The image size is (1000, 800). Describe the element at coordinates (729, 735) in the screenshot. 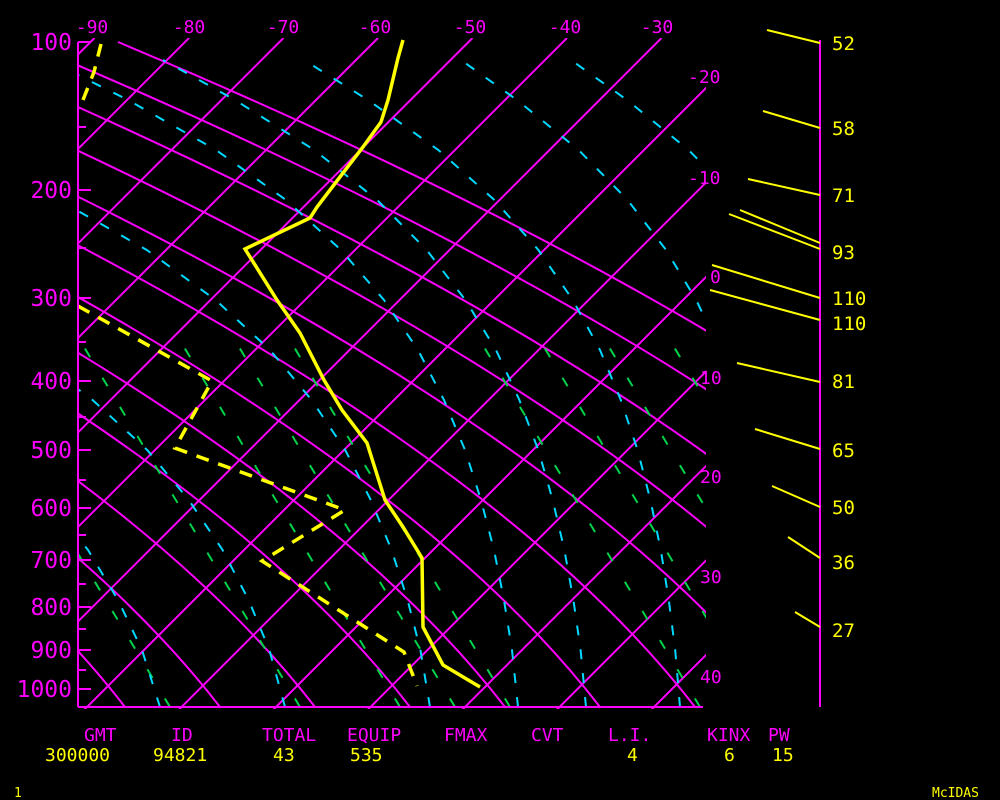

I see `stats-header: KINX` at that location.